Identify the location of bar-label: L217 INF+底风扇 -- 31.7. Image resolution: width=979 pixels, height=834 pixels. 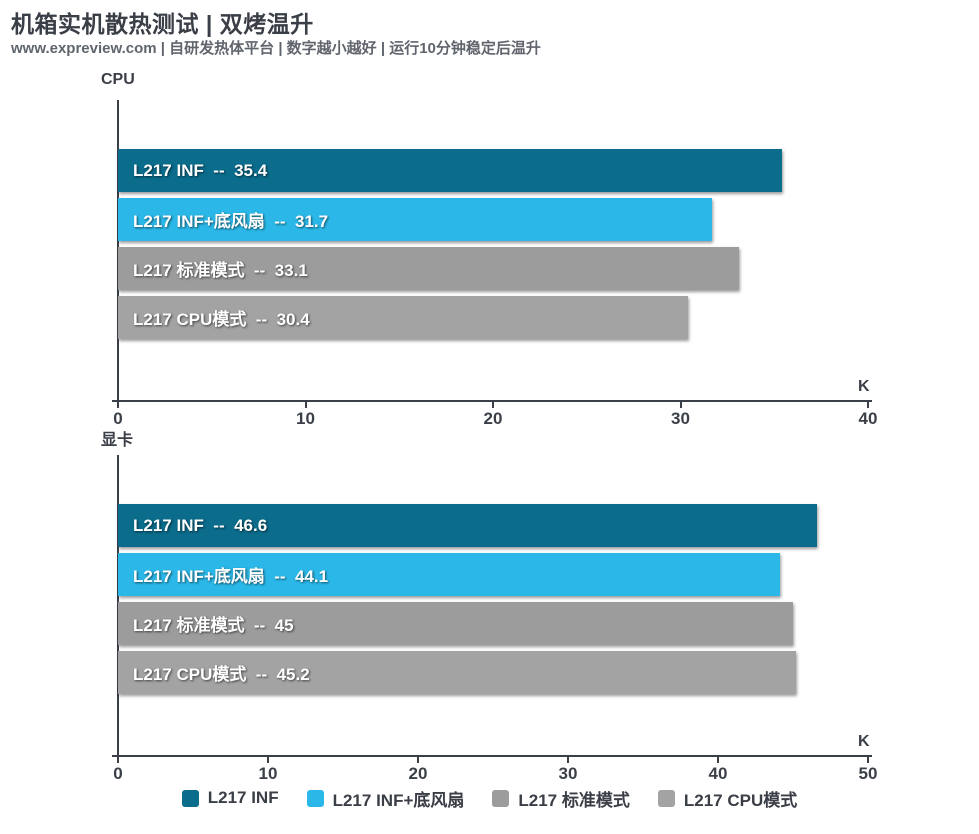
(231, 221).